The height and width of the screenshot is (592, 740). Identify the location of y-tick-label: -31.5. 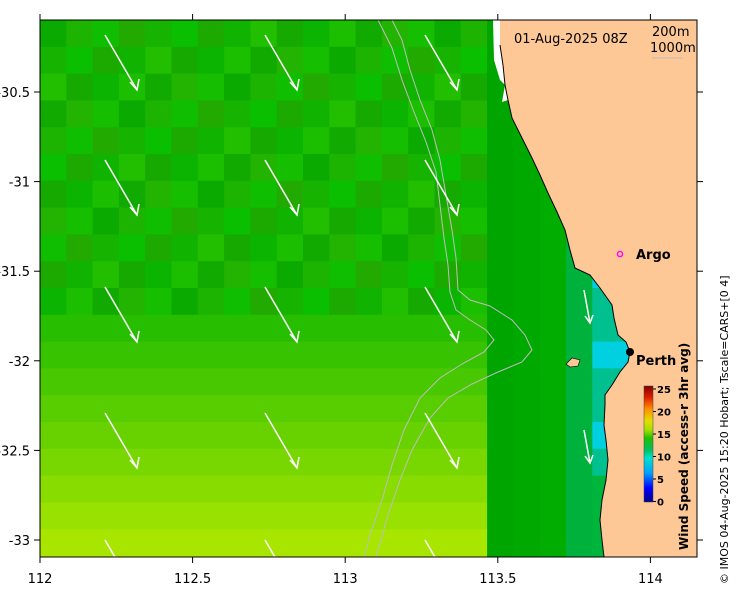
(15, 272).